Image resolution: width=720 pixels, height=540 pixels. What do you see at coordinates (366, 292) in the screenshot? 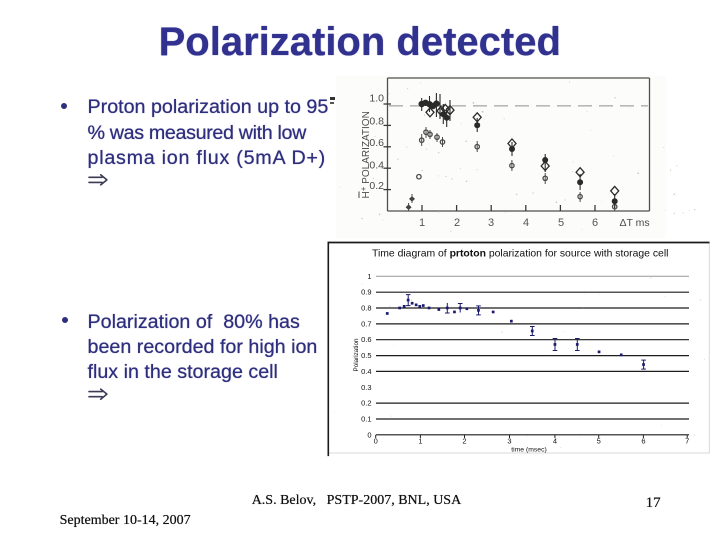
I see `svg-text: 0.9` at bounding box center [366, 292].